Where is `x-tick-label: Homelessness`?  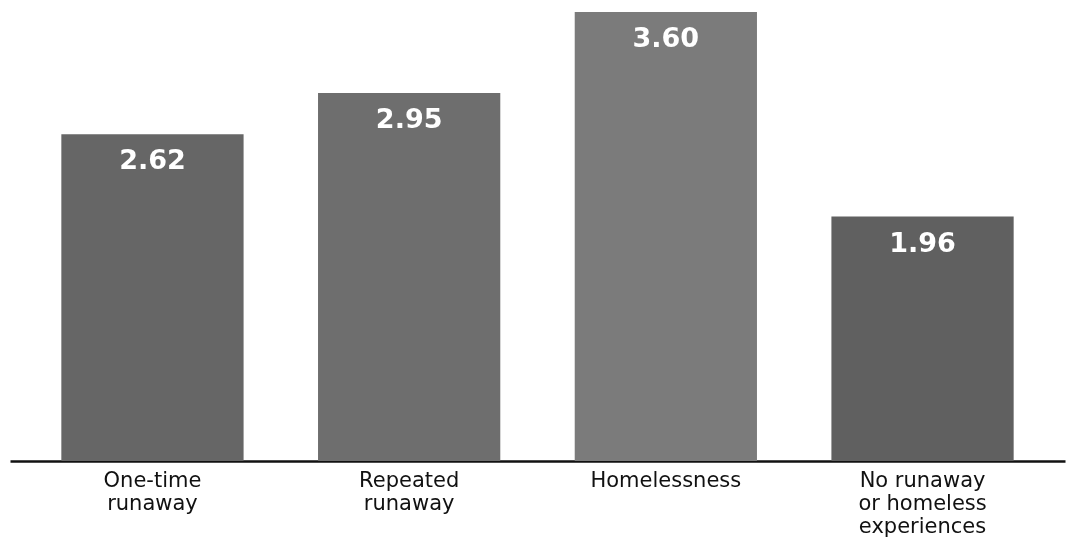
x-tick-label: Homelessness is located at coordinates (666, 479).